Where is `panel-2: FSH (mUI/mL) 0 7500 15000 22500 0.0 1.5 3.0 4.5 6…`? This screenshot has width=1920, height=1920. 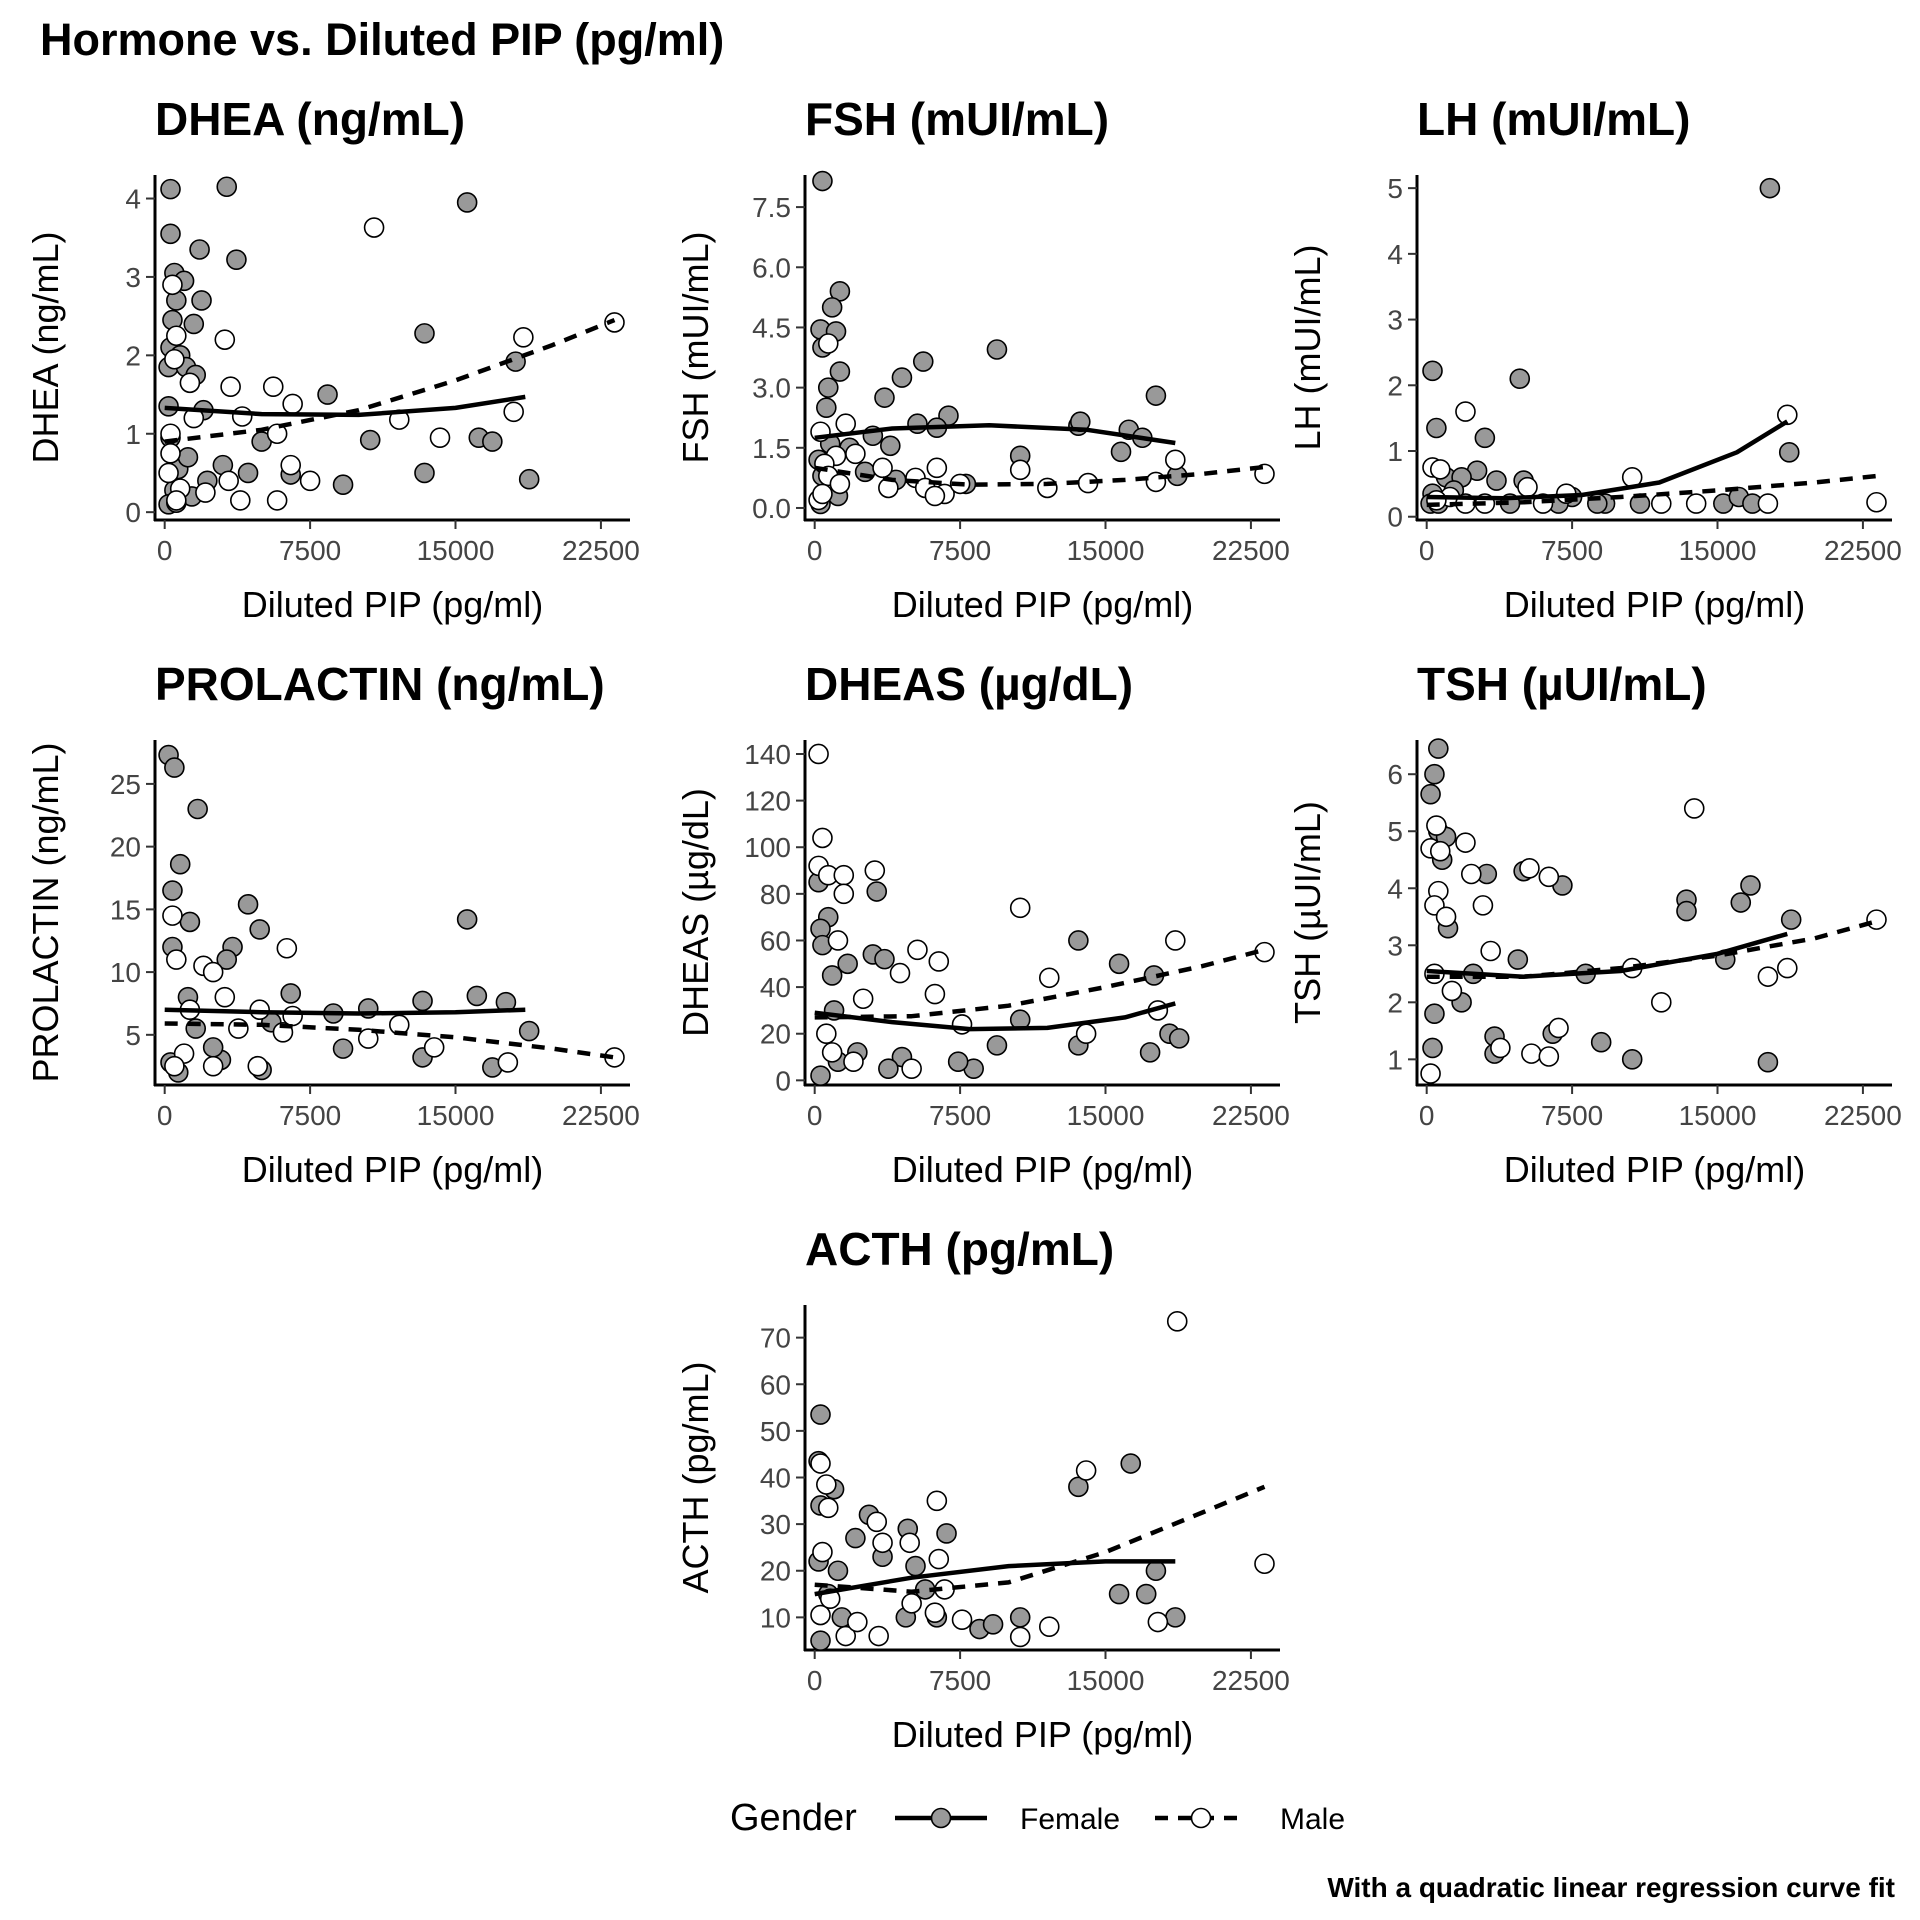
panel-2: FSH (mUI/mL) 0 7500 15000 22500 0.0 1.5 3.0 4.5 6… is located at coordinates (982, 359).